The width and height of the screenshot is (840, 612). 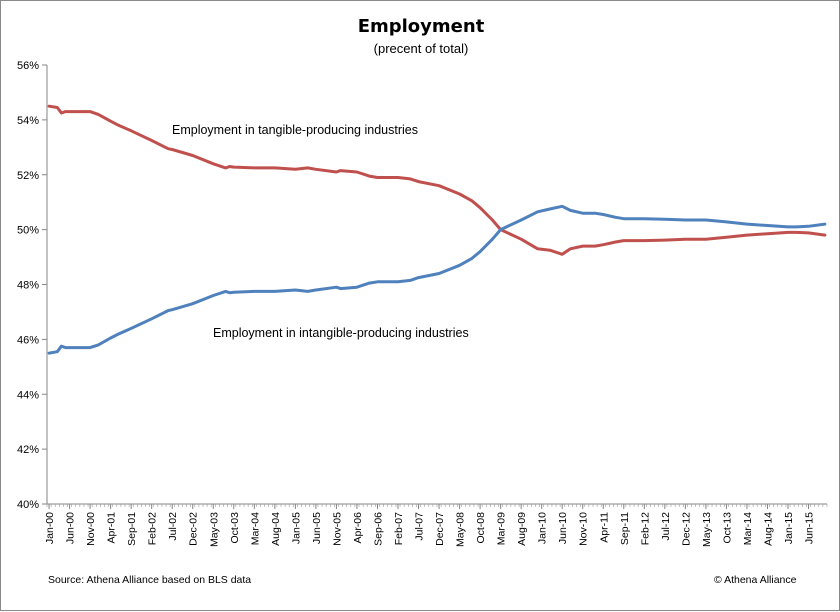 I want to click on x-tick-label: Dec-02, so click(x=194, y=529).